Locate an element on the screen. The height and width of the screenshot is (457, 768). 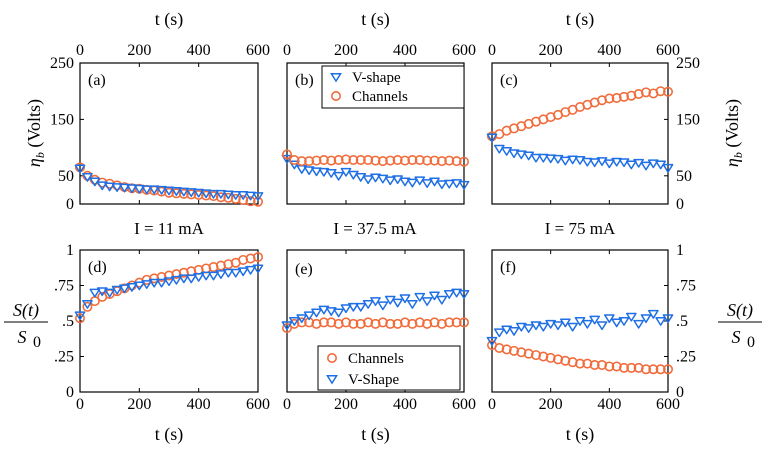
s-ratio-numerator: S(t) is located at coordinates (26, 310).